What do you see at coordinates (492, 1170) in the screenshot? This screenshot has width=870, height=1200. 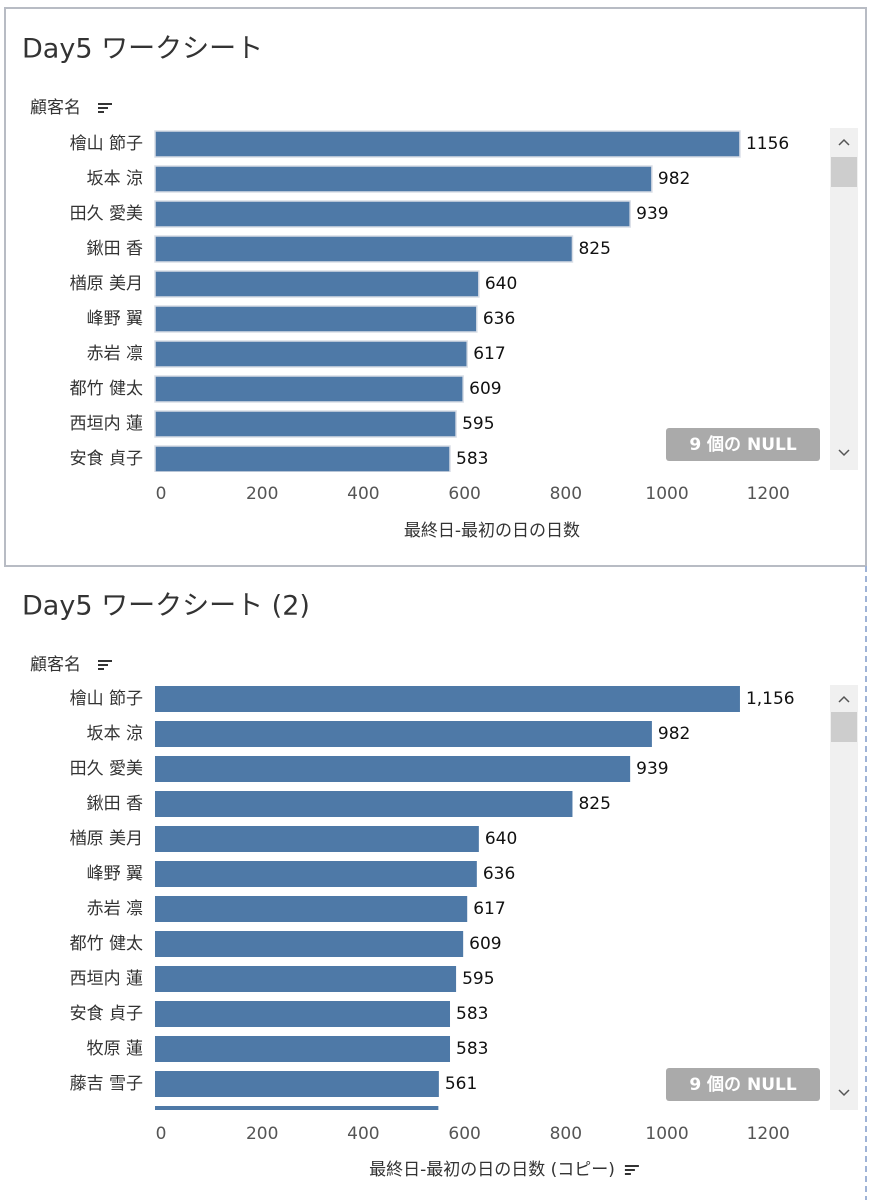 I see `x-axis-title: 最終日-最初の日の日数 (コピー)` at bounding box center [492, 1170].